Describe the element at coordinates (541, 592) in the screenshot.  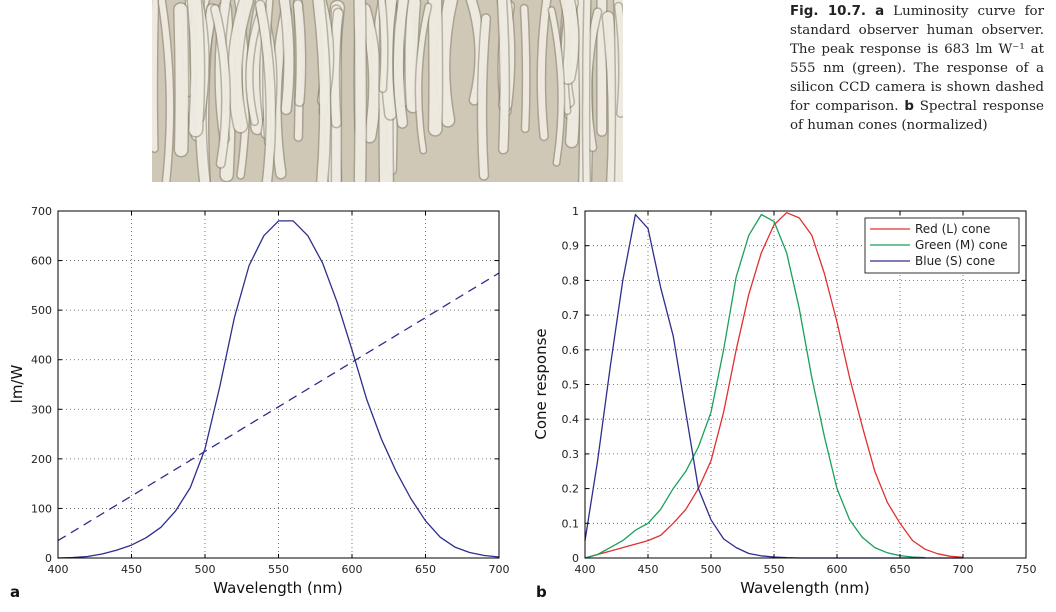
I see `panel-letter-b: b` at that location.